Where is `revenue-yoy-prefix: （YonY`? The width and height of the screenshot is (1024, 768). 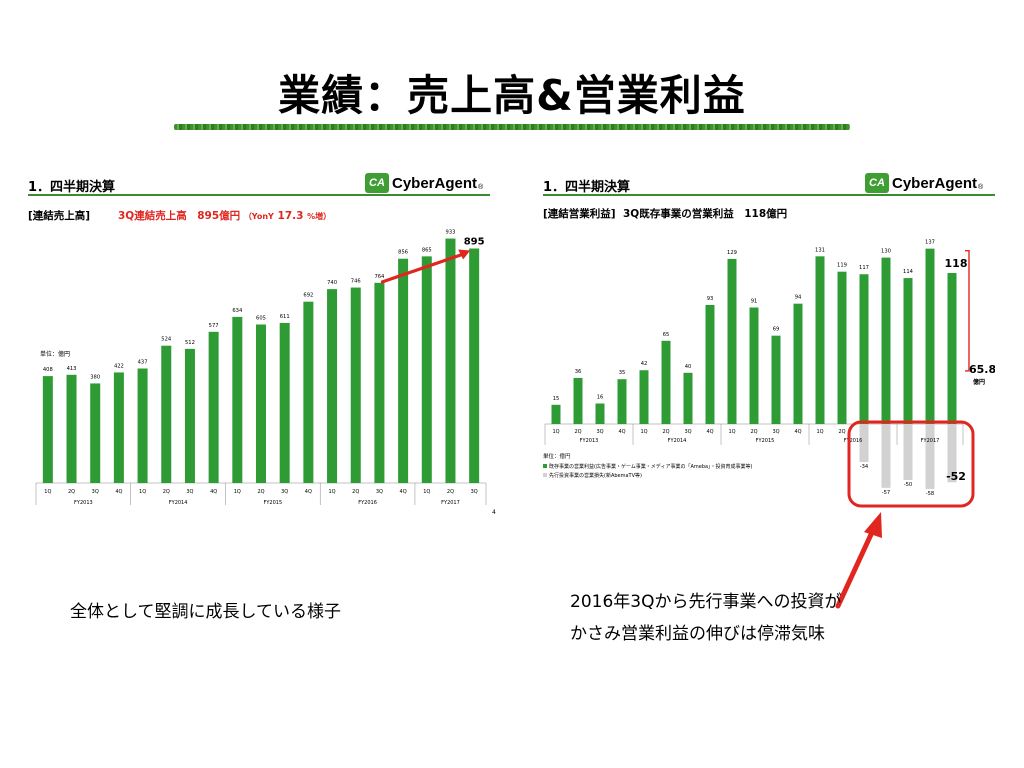 revenue-yoy-prefix: （YonY is located at coordinates (258, 216).